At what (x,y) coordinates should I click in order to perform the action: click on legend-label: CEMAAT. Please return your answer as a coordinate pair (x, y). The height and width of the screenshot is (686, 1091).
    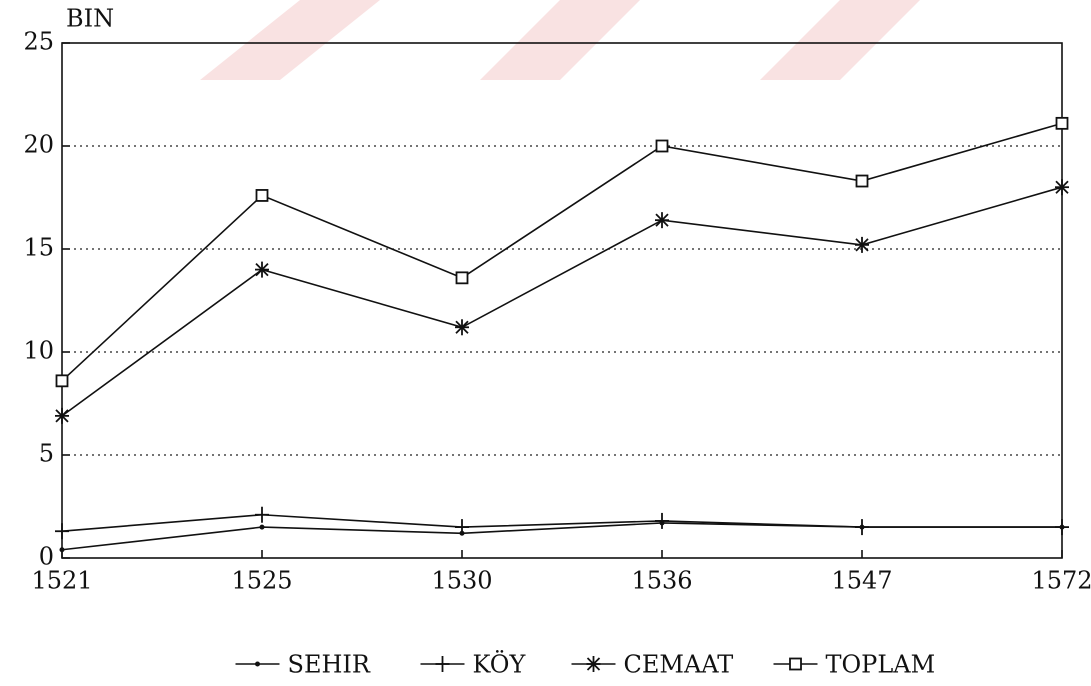
    Looking at the image, I should click on (679, 665).